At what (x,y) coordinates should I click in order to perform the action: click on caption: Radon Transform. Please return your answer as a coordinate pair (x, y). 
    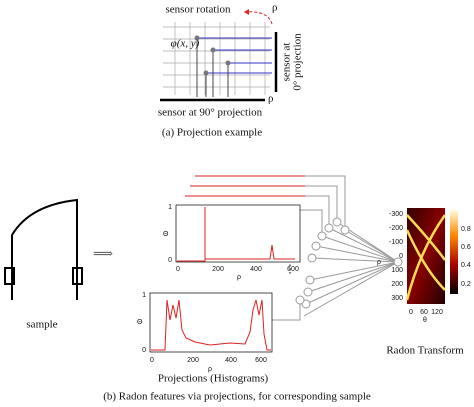
    Looking at the image, I should click on (425, 351).